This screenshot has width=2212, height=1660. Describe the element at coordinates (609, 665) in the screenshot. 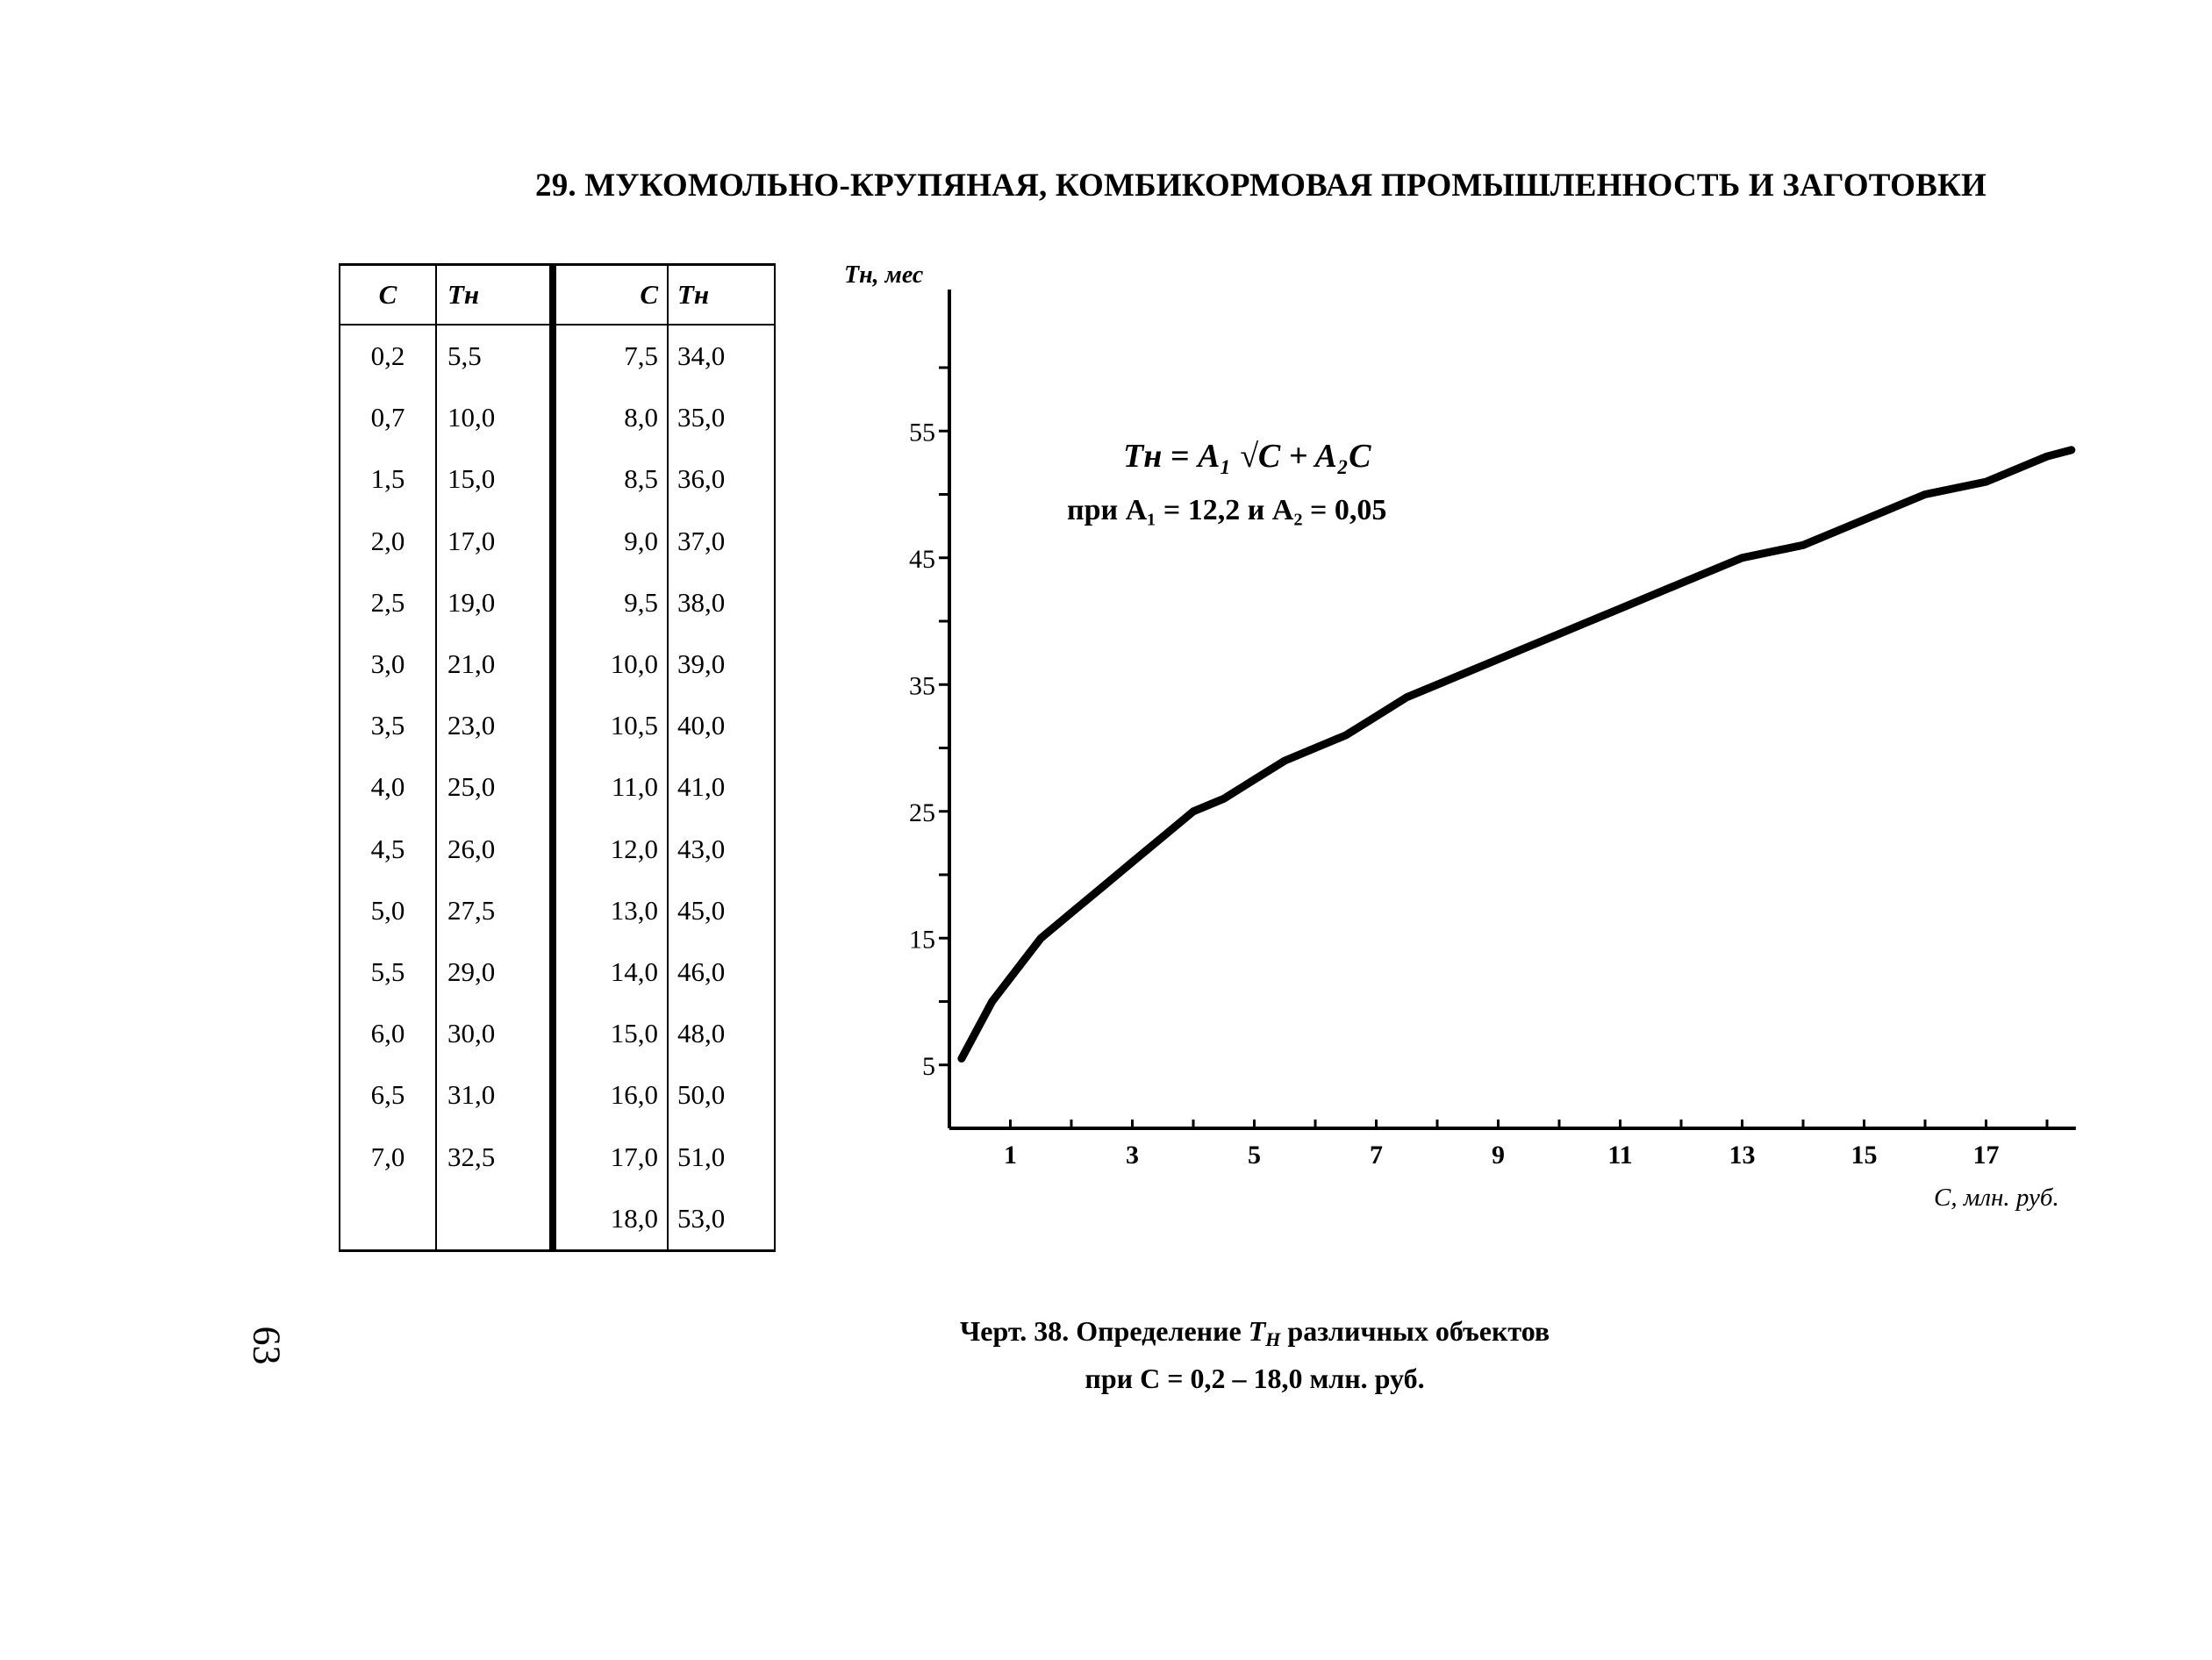

I see `cell-c-right: 10,0` at that location.